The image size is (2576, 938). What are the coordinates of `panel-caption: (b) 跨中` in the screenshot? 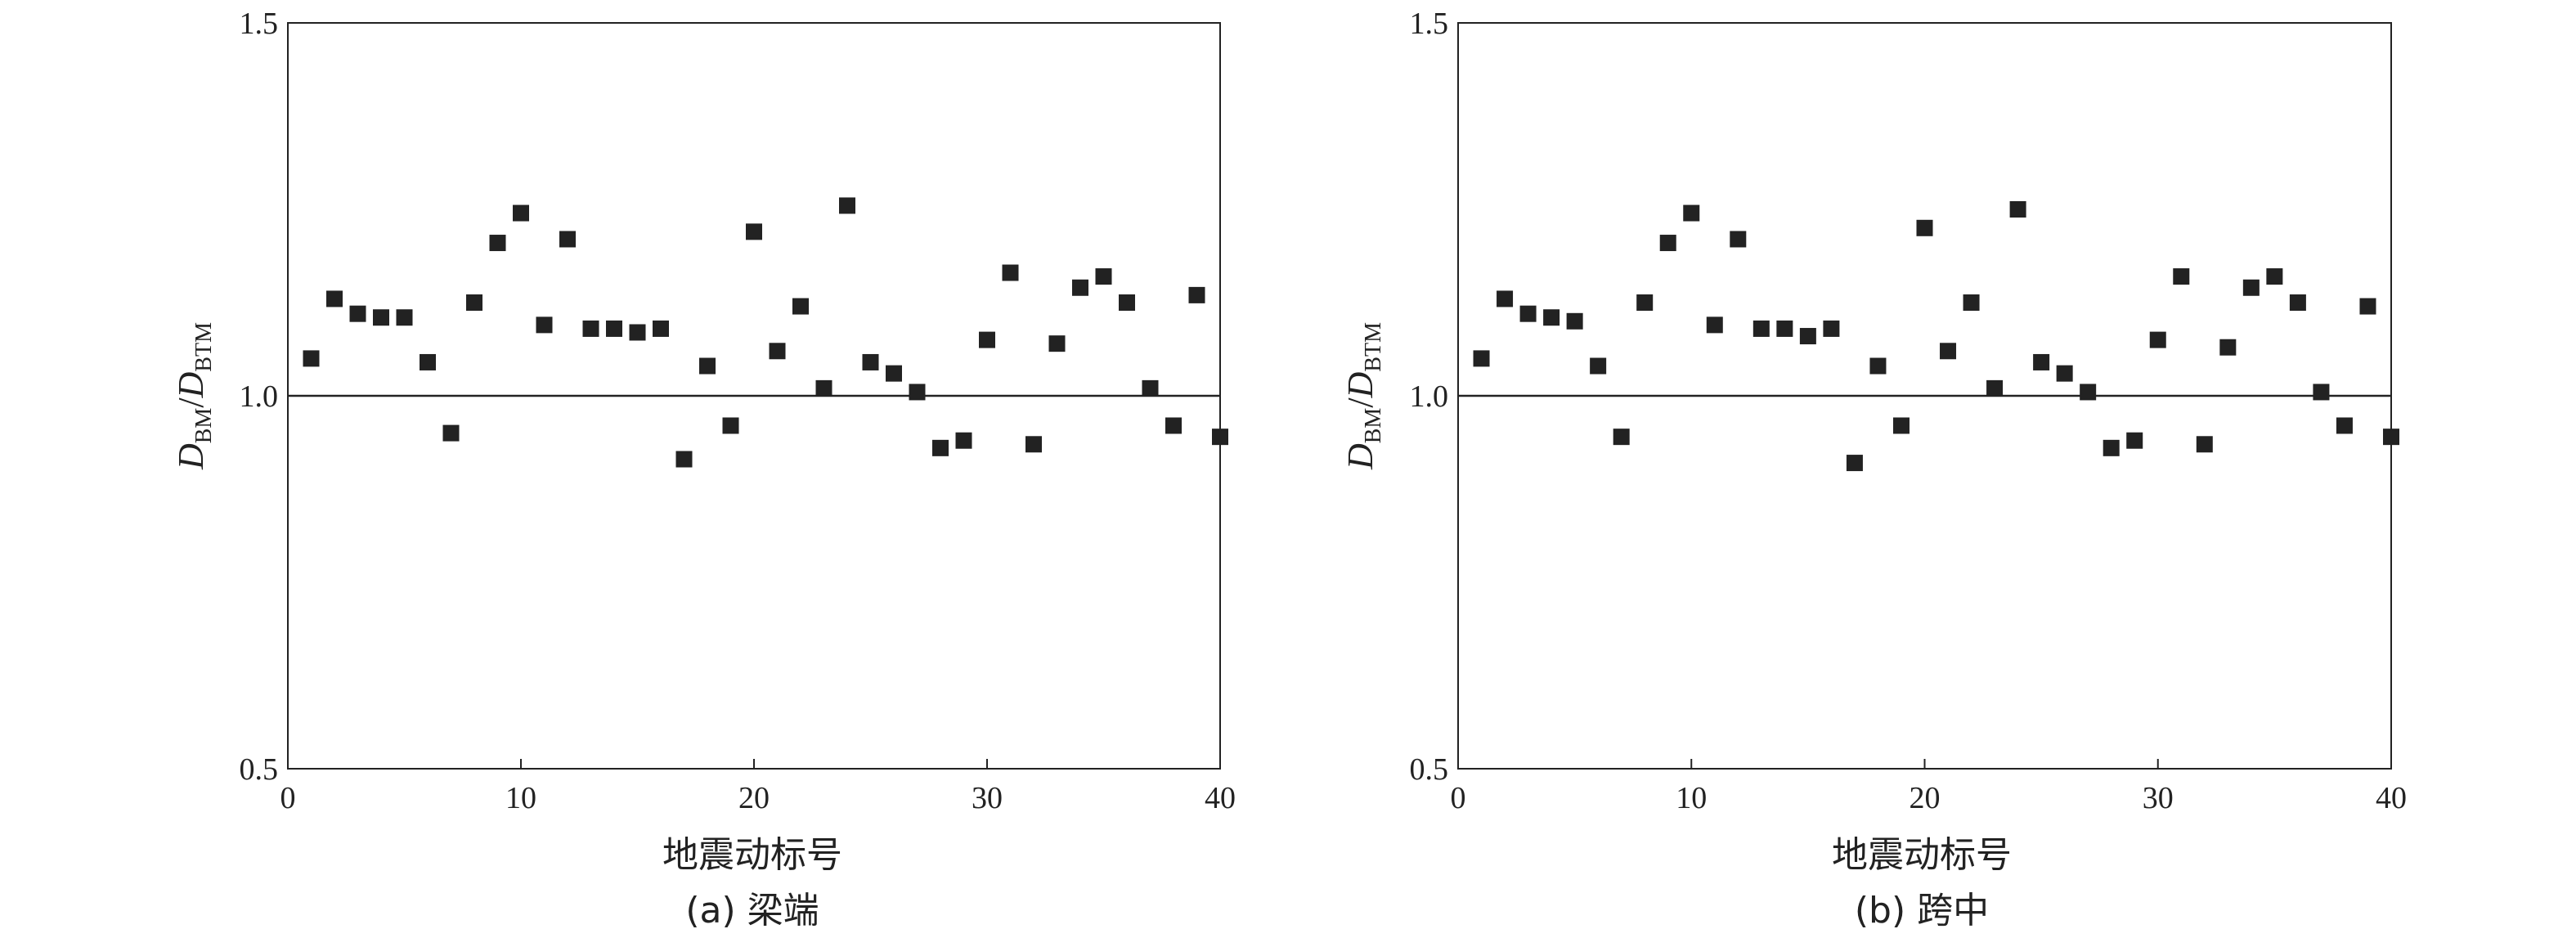 It's located at (1922, 910).